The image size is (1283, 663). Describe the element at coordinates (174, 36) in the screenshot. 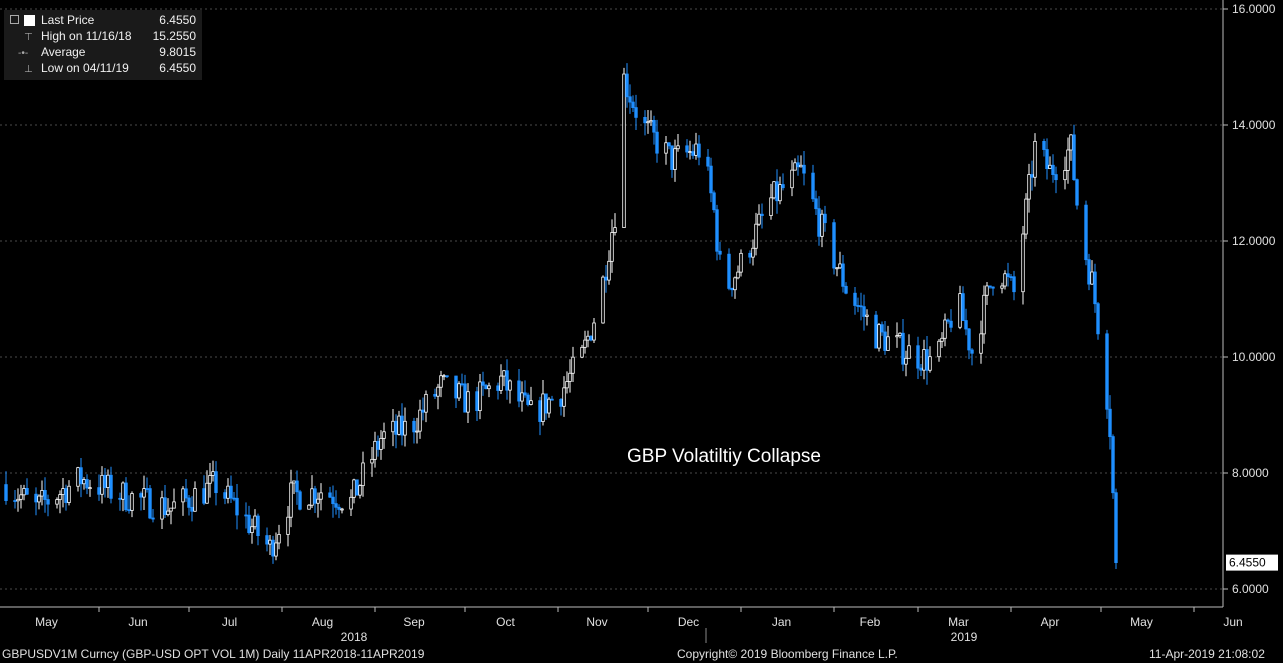

I see `legend-high-value: 15.2550` at that location.